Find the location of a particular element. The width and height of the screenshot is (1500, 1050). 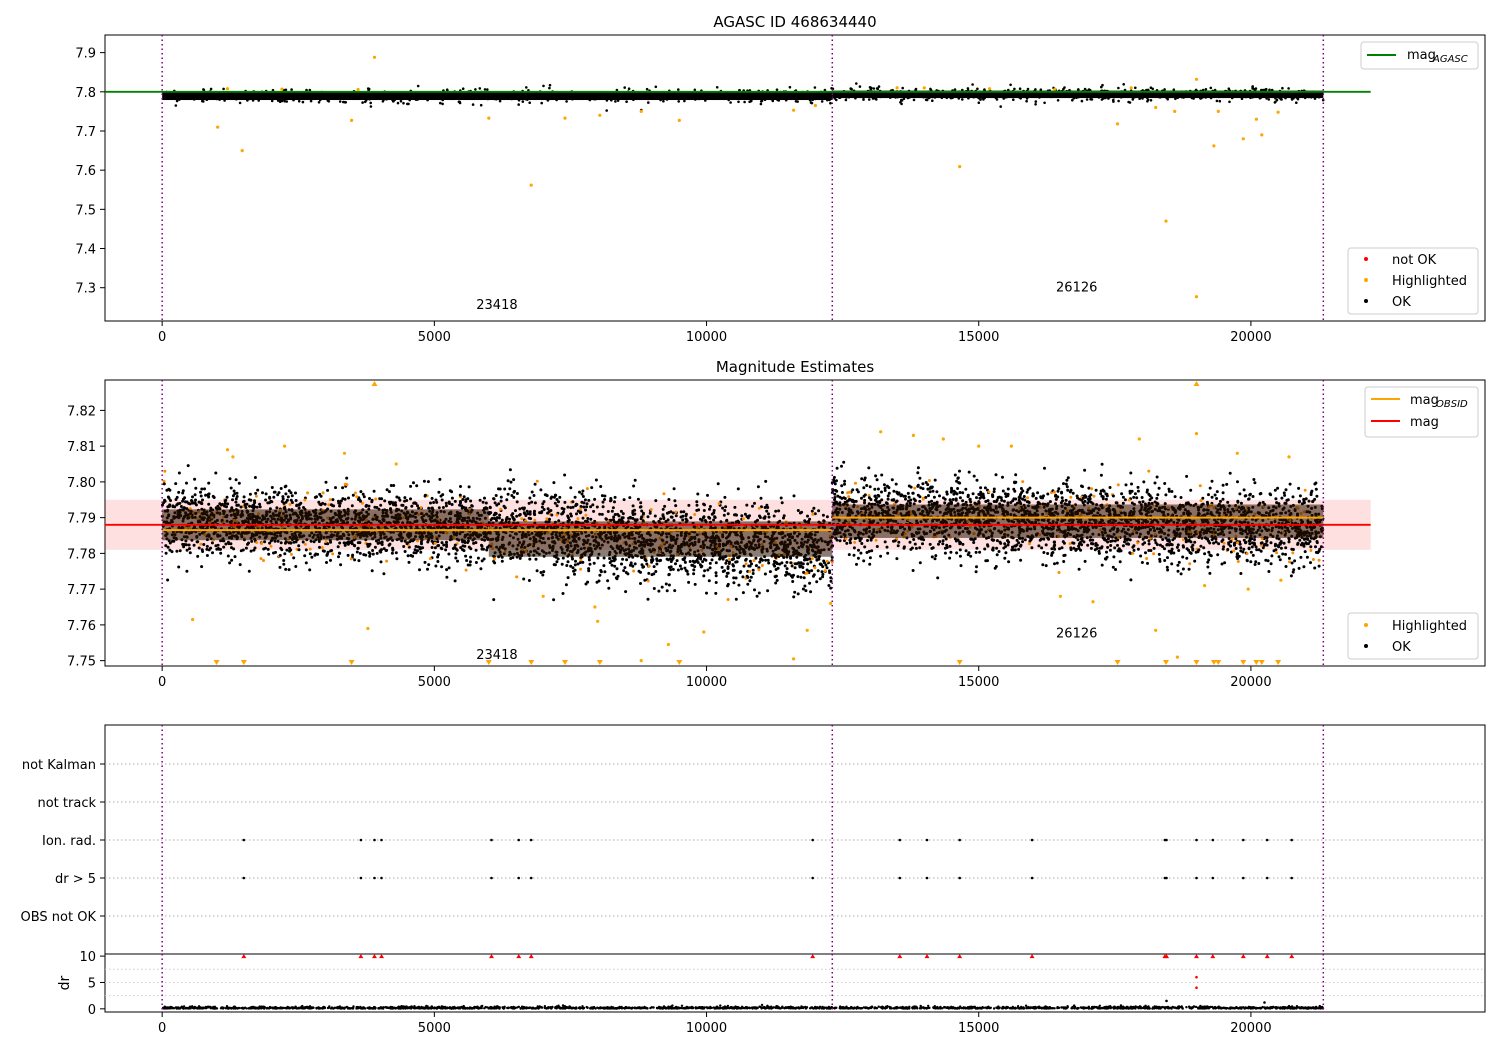

agasc-legend-entry: not OK is located at coordinates (1414, 260).